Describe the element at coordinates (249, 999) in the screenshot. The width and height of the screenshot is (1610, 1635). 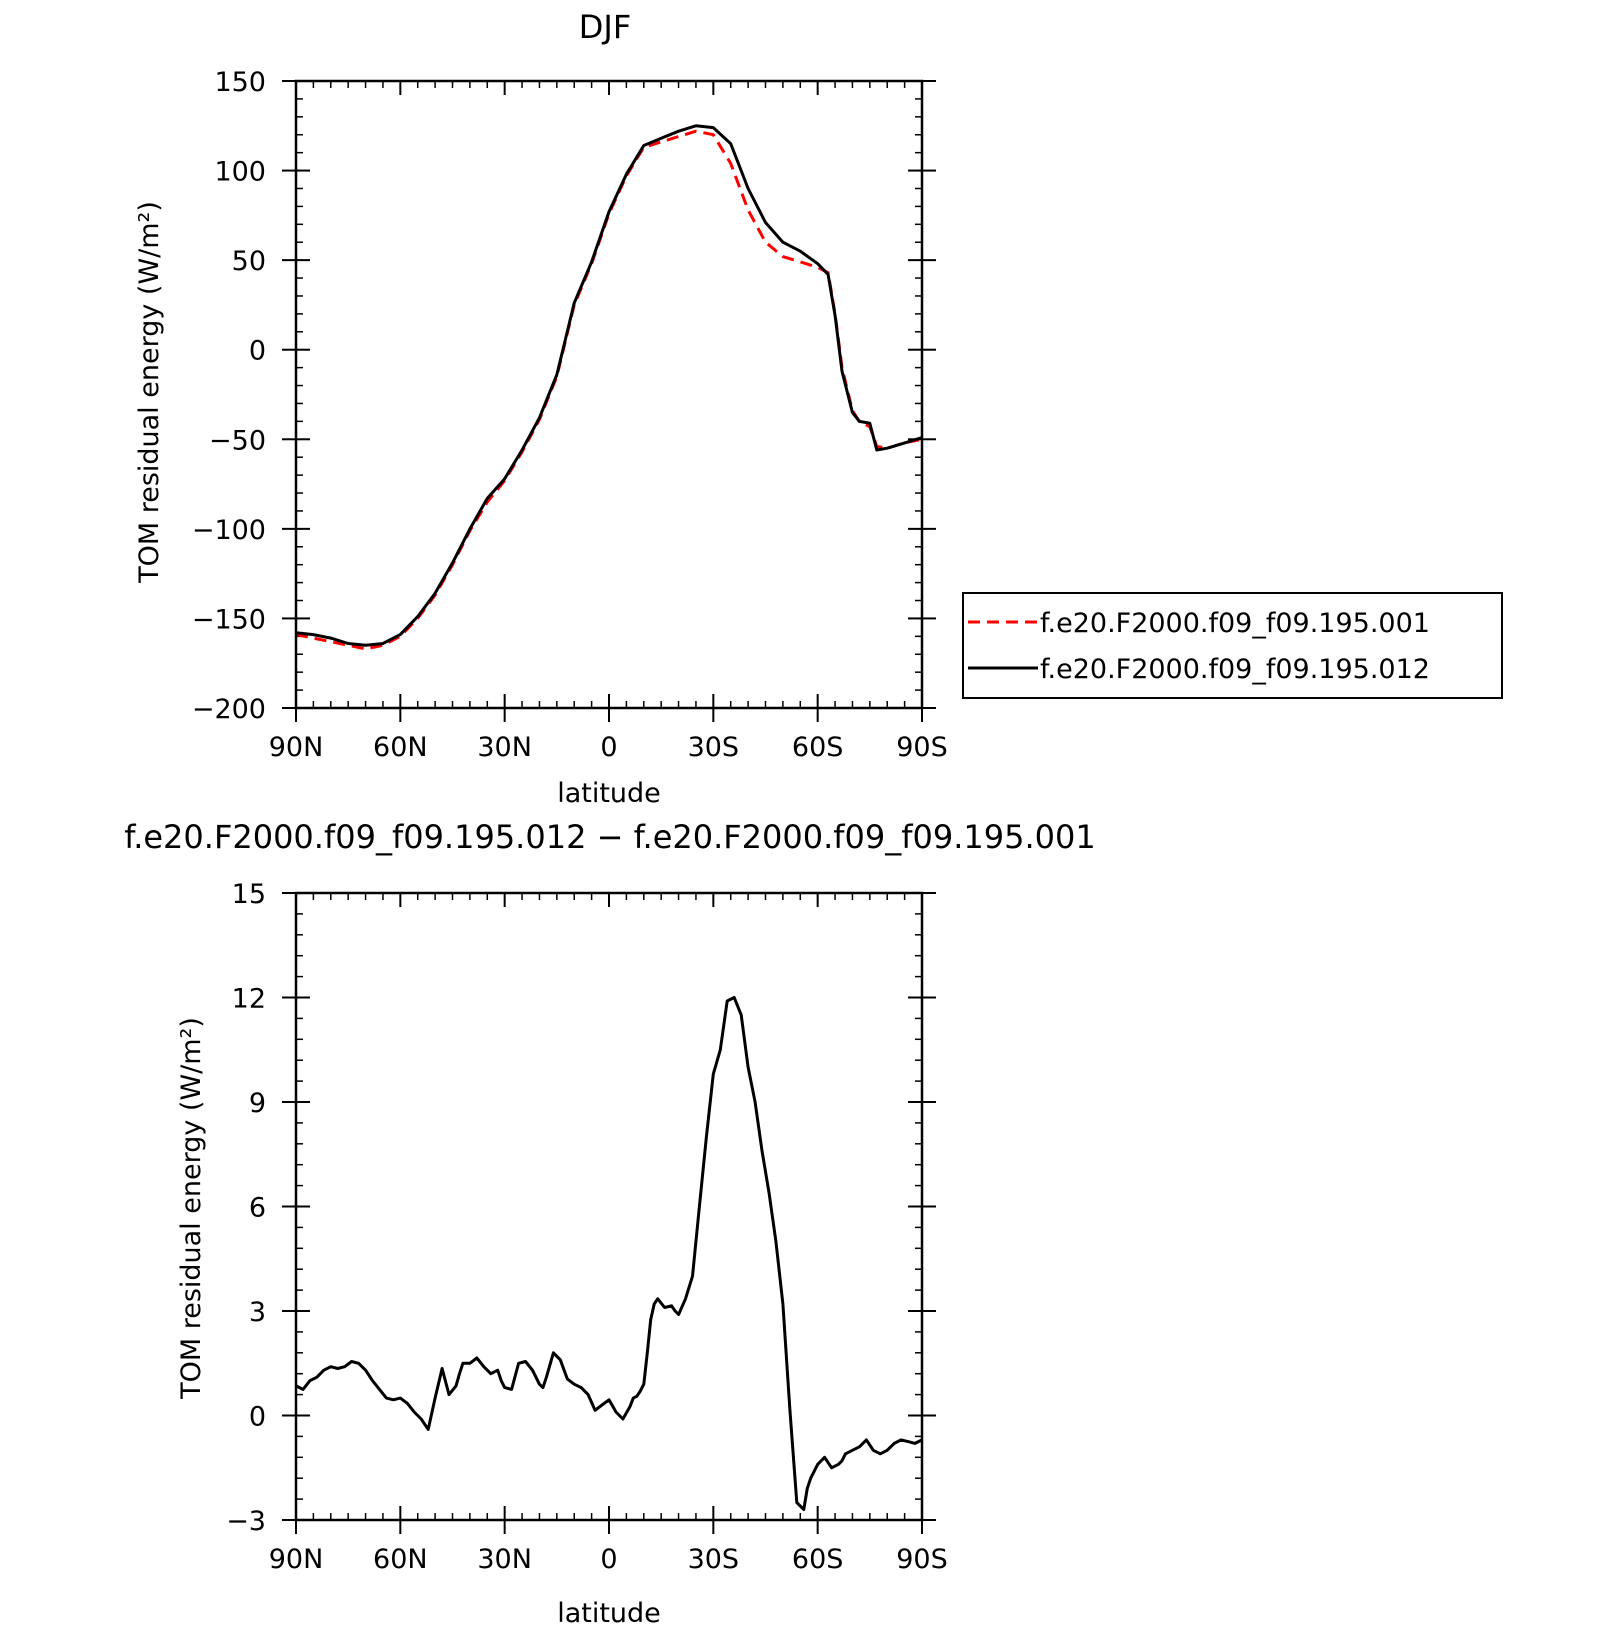
I see `y-tick-label: 12` at that location.